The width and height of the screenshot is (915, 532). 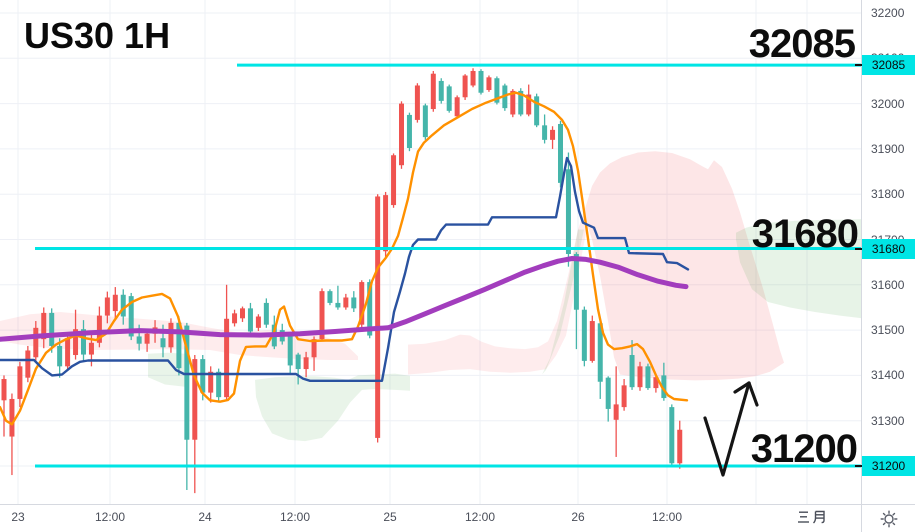 I want to click on time-label-三月, so click(x=812, y=518).